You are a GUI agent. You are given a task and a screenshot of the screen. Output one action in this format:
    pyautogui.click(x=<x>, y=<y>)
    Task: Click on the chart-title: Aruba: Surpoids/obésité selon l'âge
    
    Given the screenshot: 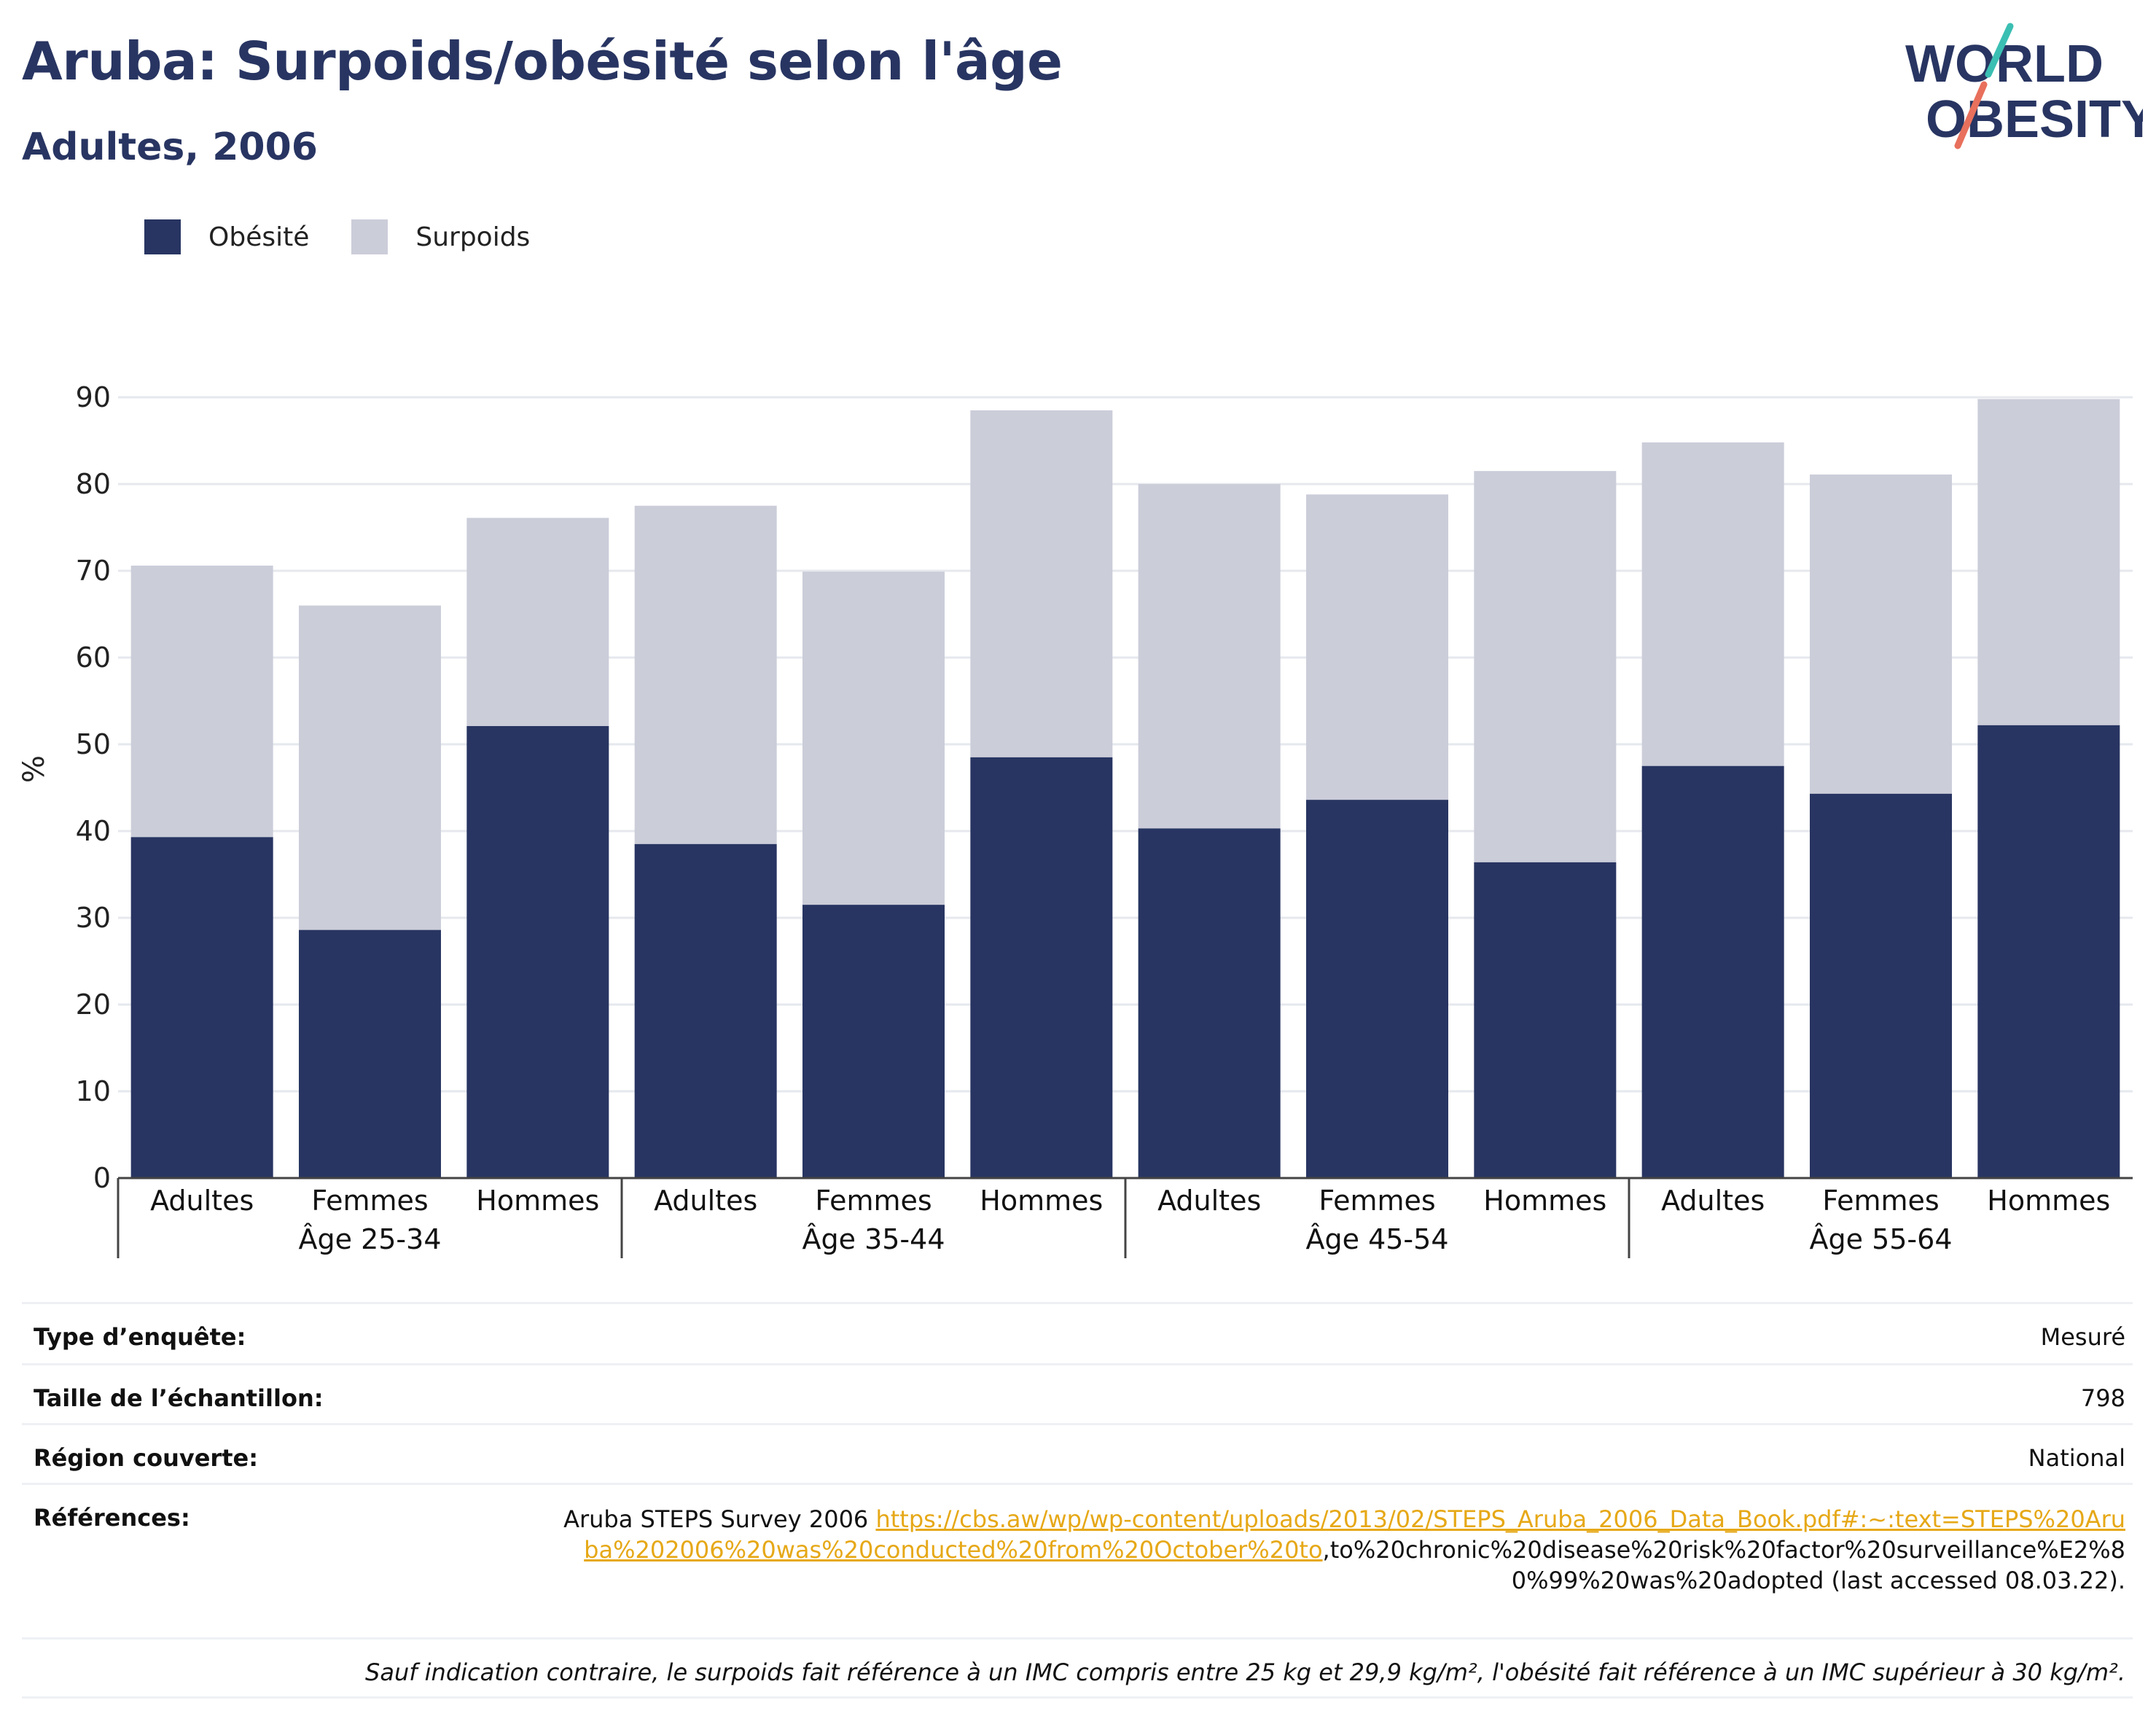 What is the action you would take?
    pyautogui.click(x=542, y=61)
    